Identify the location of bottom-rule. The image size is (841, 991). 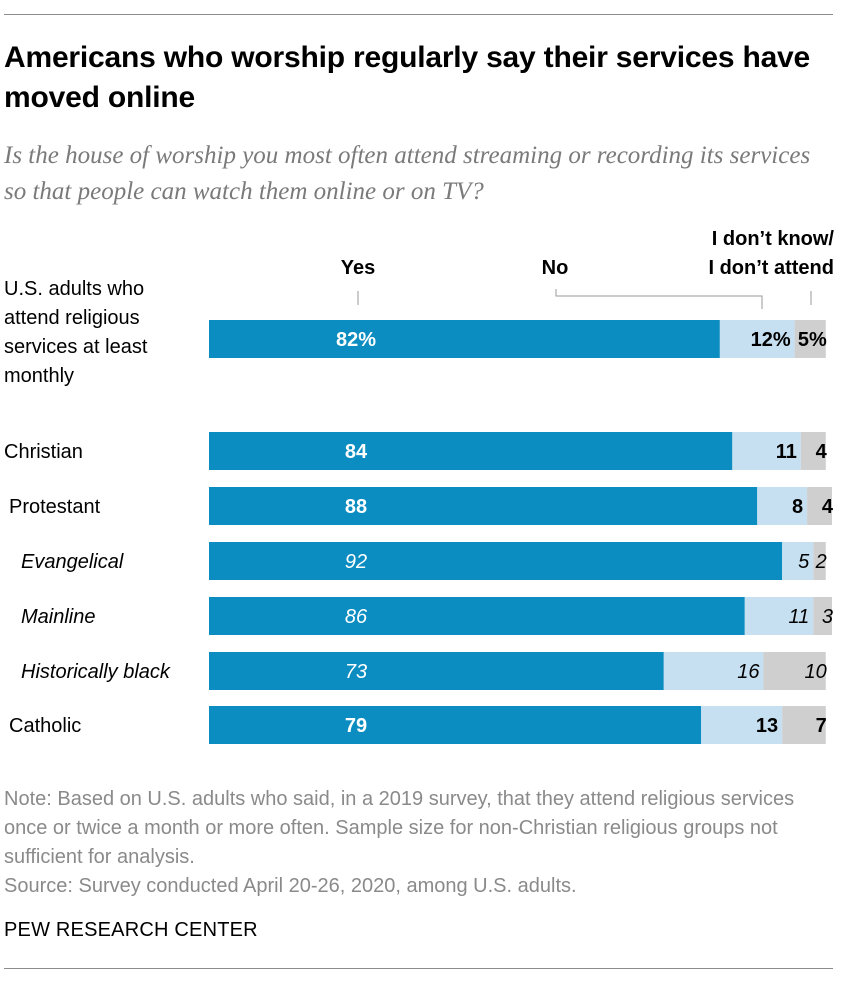
(418, 968).